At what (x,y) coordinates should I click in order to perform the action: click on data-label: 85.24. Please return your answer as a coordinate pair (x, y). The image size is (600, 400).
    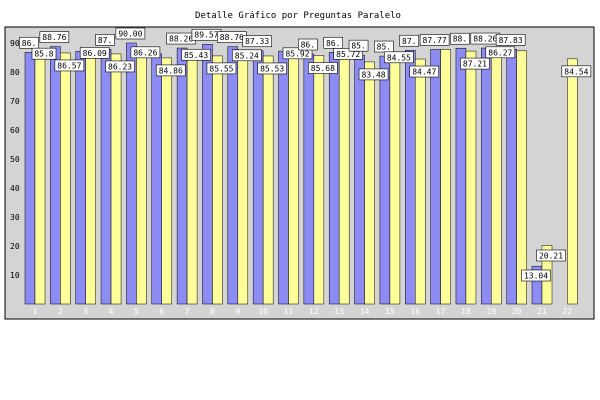
    Looking at the image, I should click on (247, 55).